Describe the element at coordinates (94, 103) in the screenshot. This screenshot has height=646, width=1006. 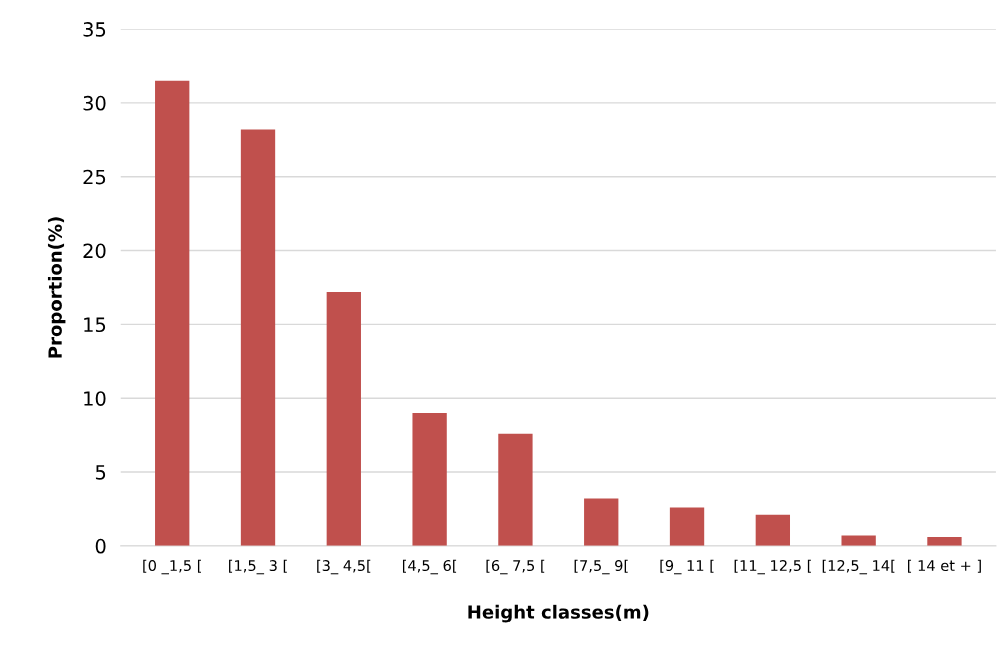
I see `y-tick-label: 30` at that location.